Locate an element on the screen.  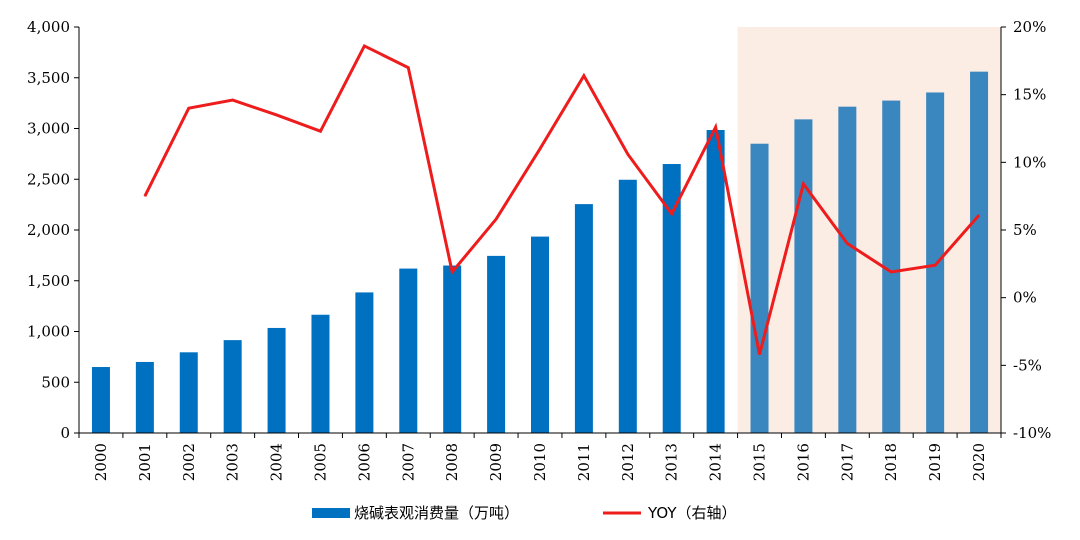
bar-2001 is located at coordinates (144, 397).